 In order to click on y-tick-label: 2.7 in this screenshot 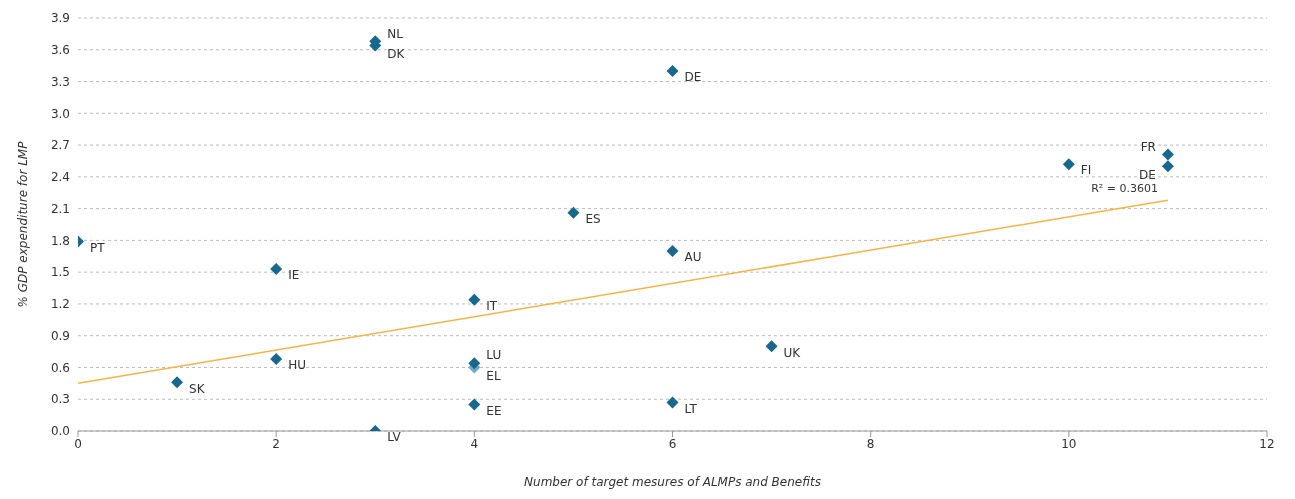, I will do `click(60, 145)`.